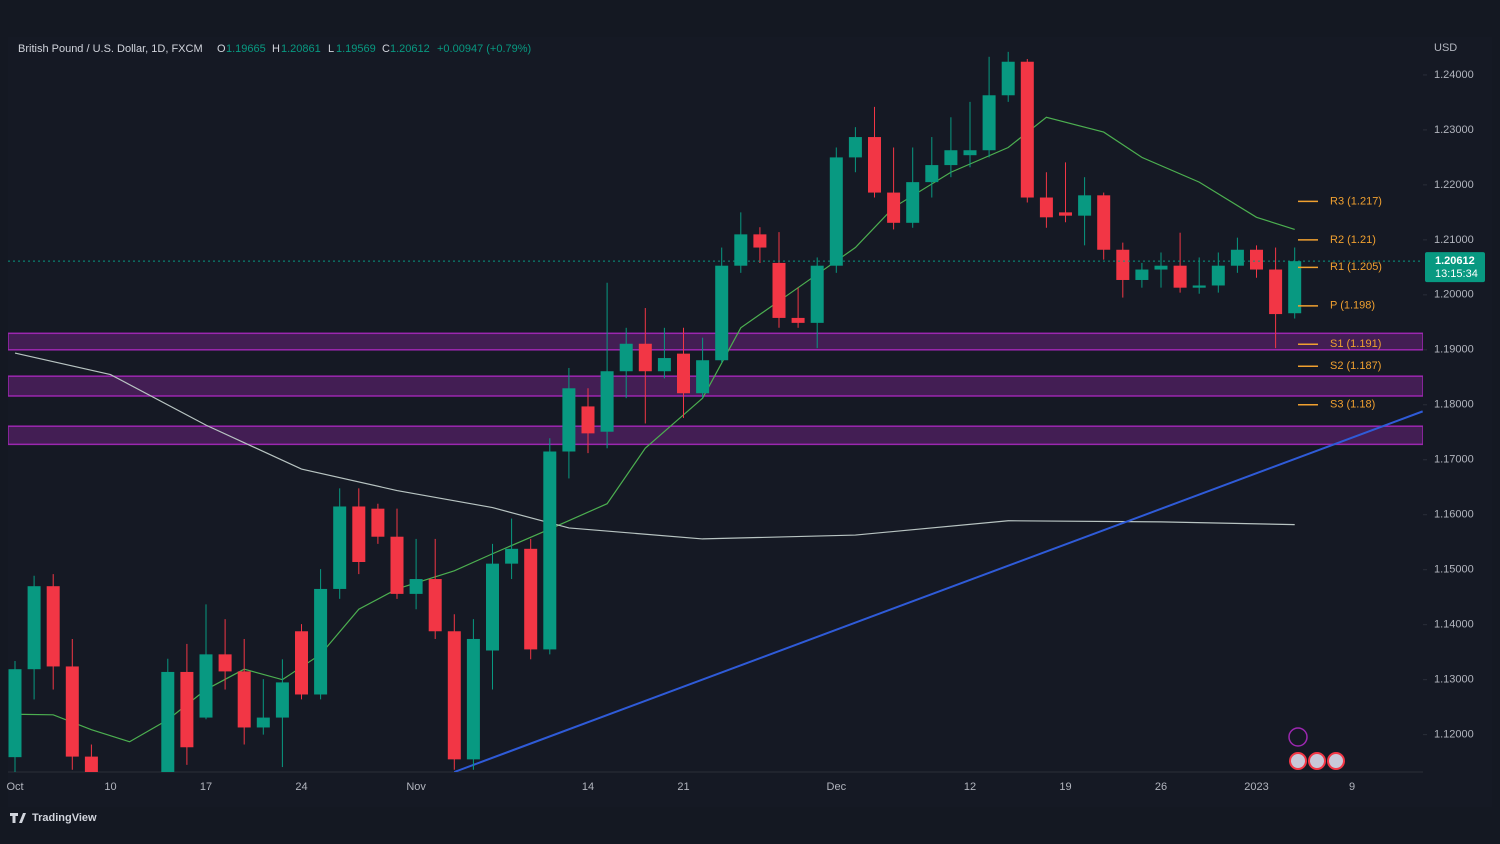 This screenshot has width=1500, height=844. What do you see at coordinates (1298, 737) in the screenshot?
I see `alert-icon` at bounding box center [1298, 737].